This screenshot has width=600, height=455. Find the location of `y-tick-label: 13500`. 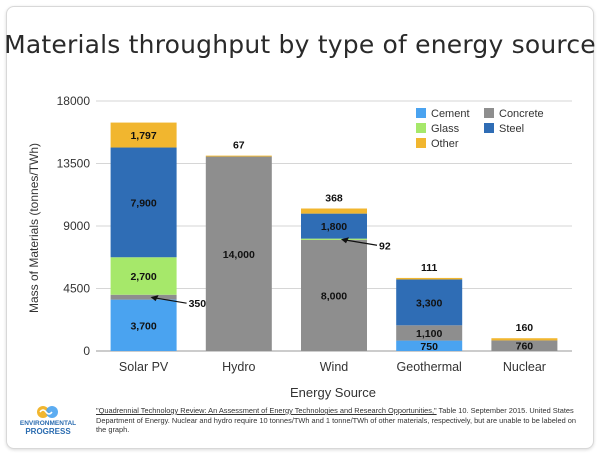

y-tick-label: 13500 is located at coordinates (74, 164).